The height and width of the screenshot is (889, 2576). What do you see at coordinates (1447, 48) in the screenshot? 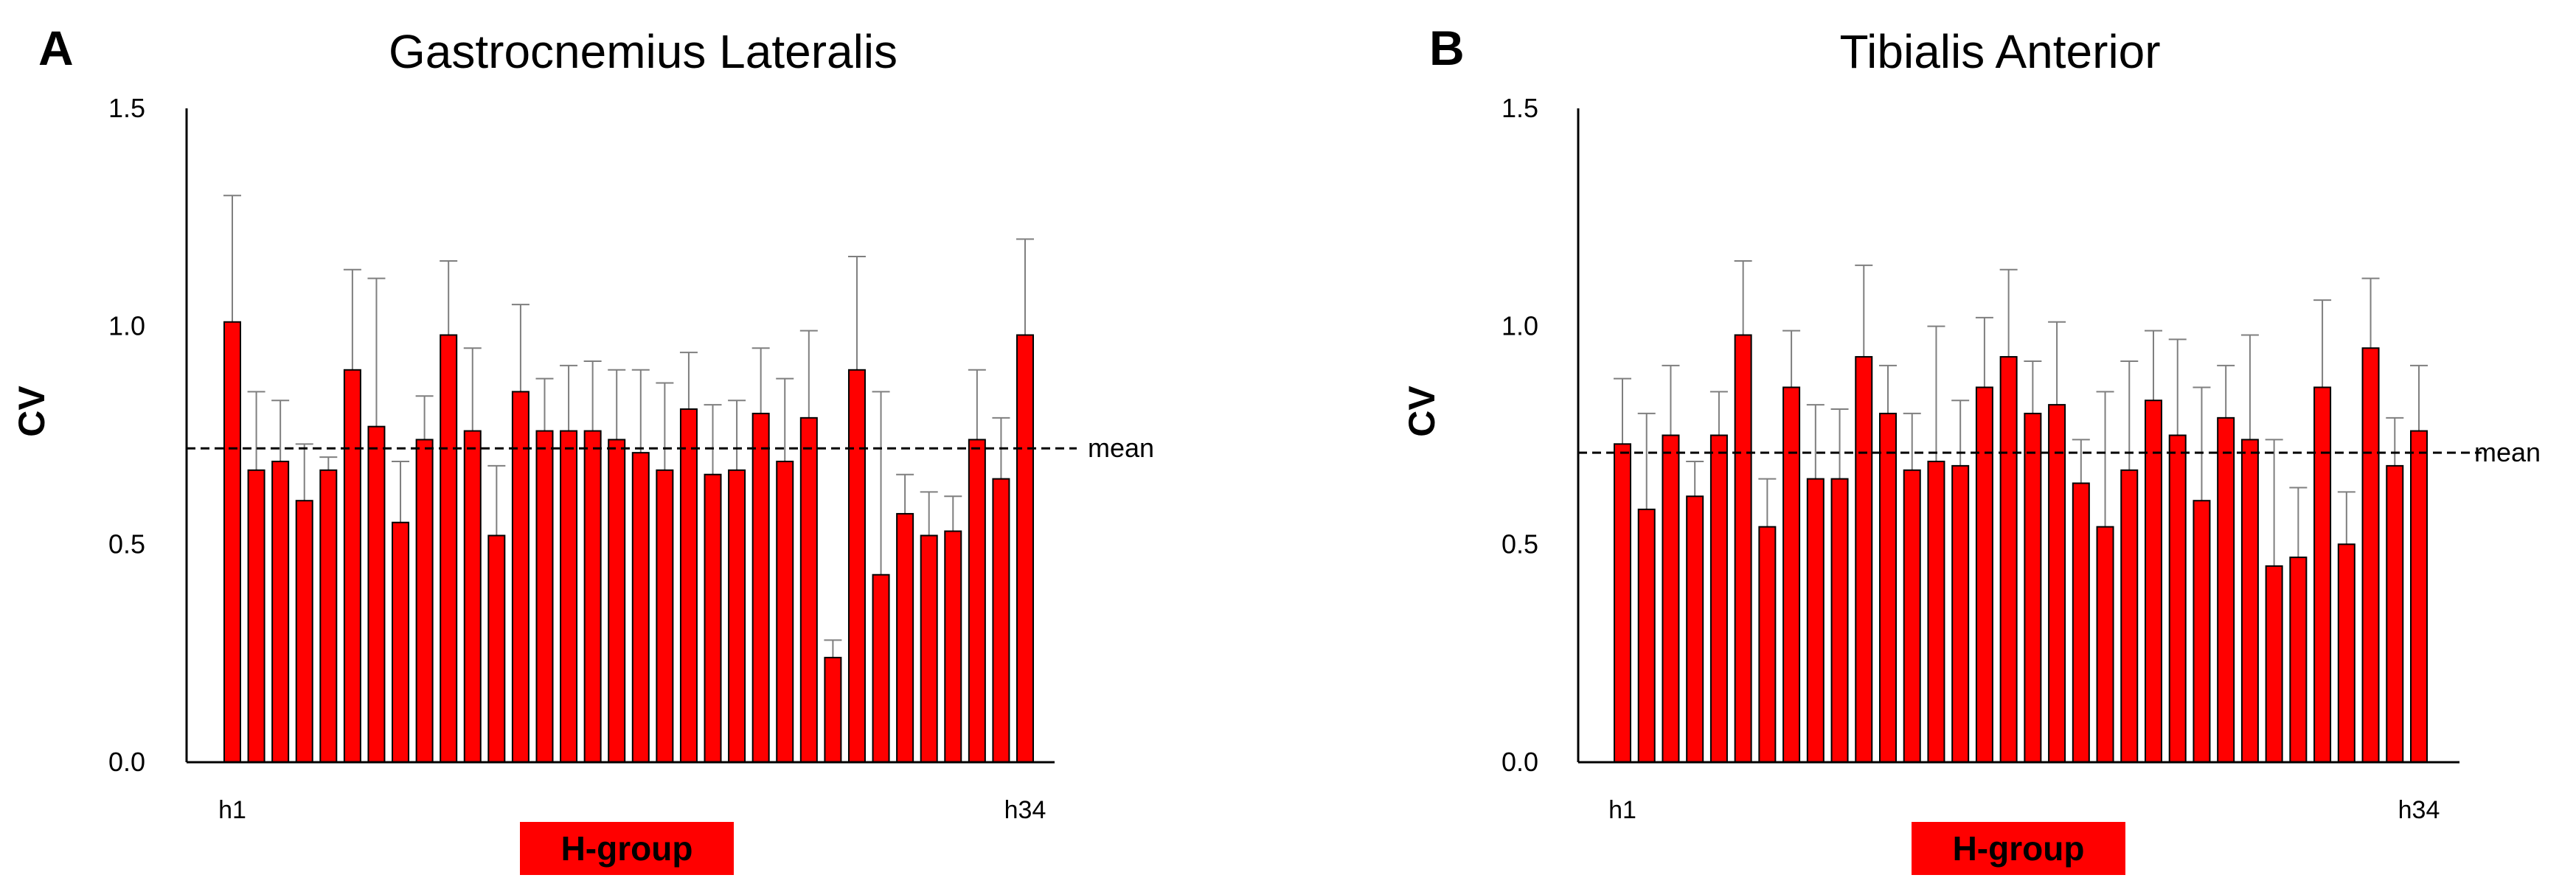
I see `panel-letter: B` at bounding box center [1447, 48].